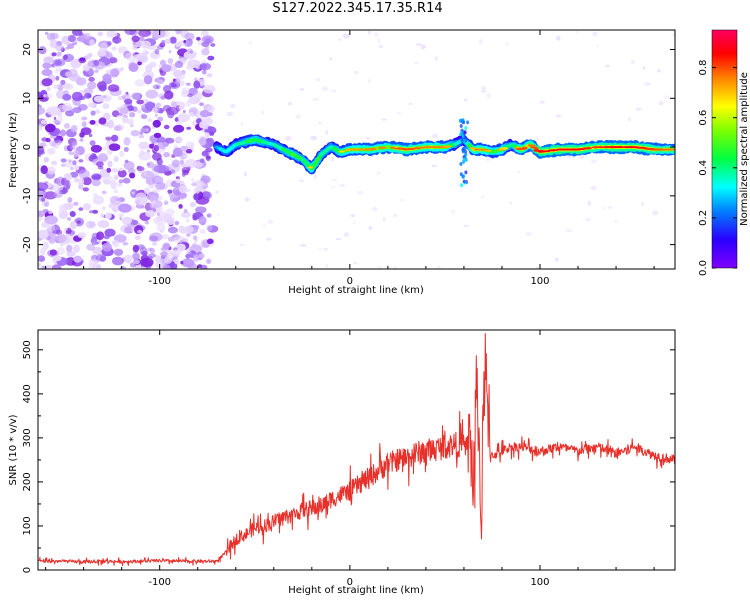 The height and width of the screenshot is (600, 750). Describe the element at coordinates (357, 8) in the screenshot. I see `page-title: S127.2022.345.17.35.R14` at that location.